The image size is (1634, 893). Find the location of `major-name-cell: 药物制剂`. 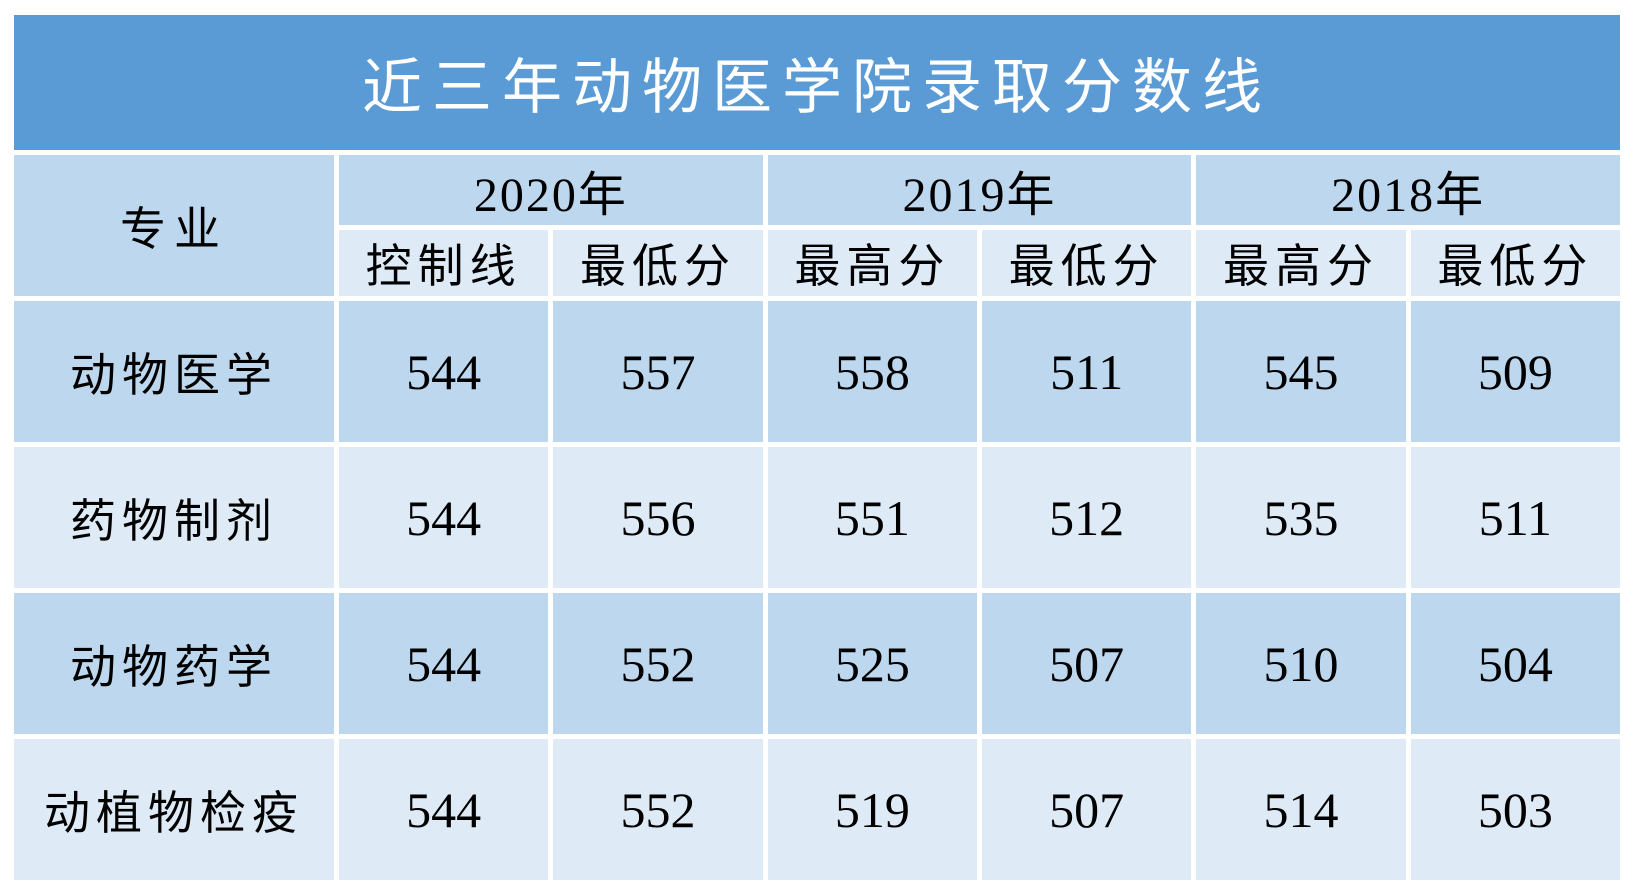

major-name-cell: 药物制剂 is located at coordinates (174, 517).